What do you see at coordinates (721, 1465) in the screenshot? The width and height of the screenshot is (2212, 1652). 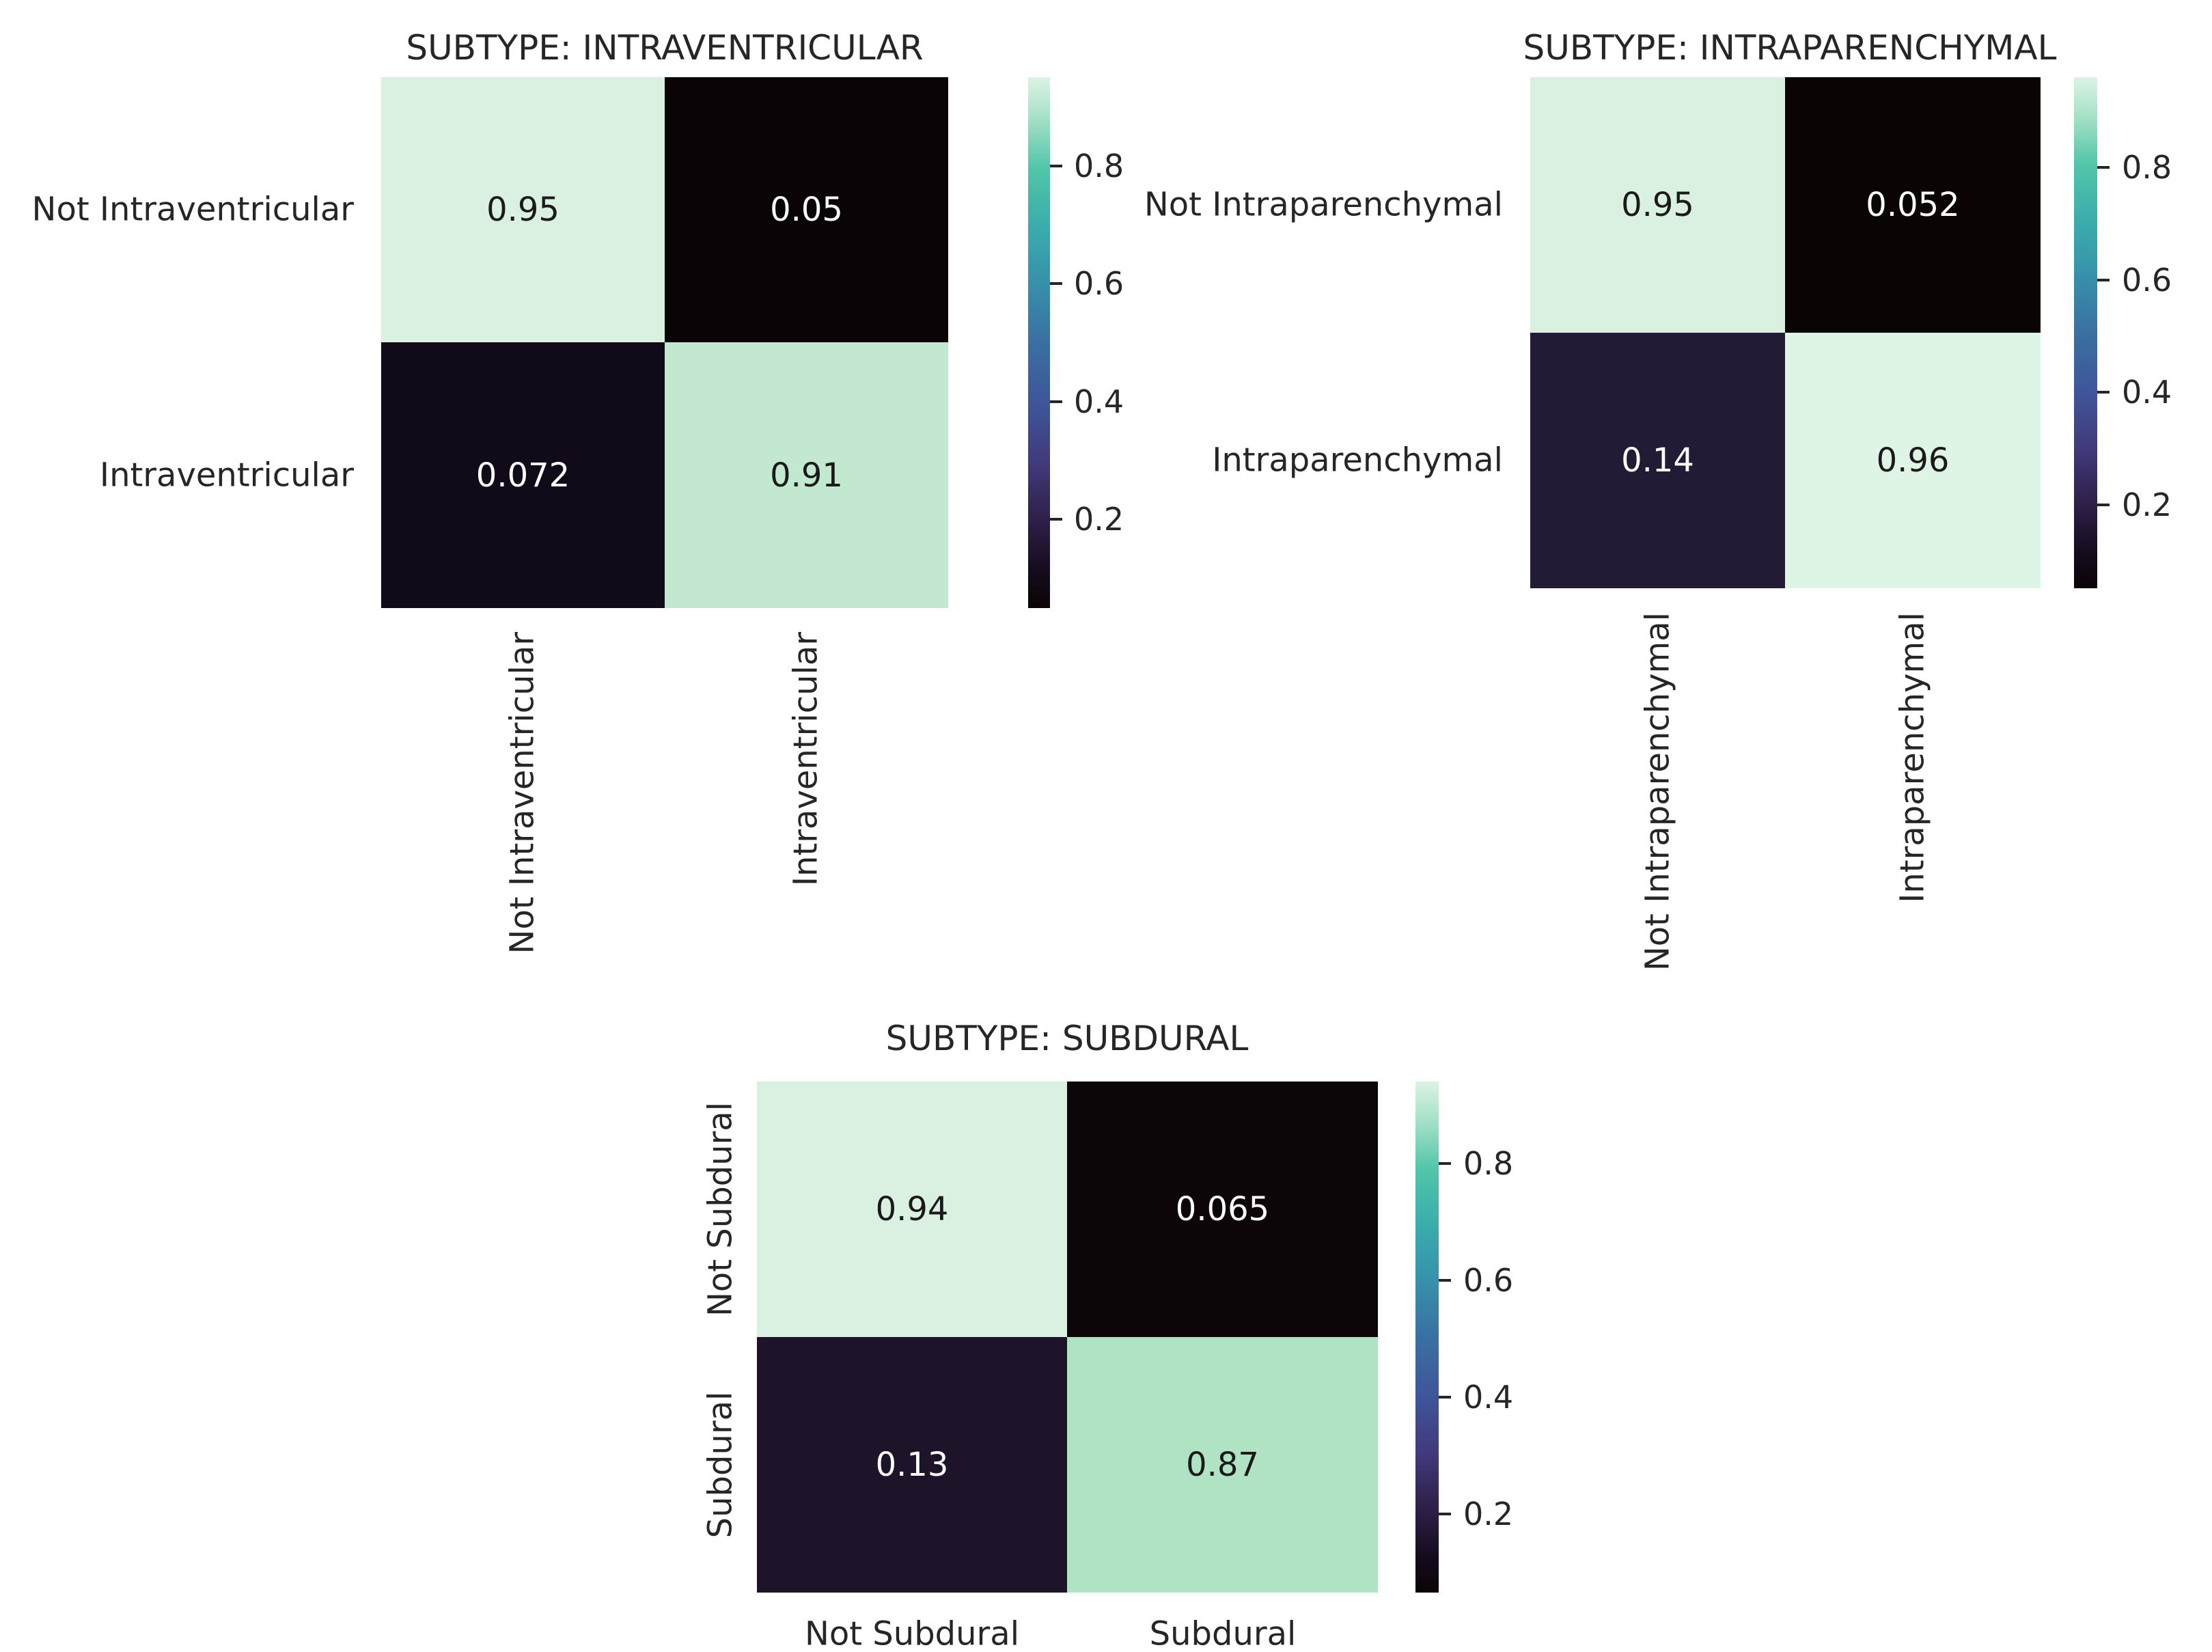 I see `y-tick-label: Subdural` at bounding box center [721, 1465].